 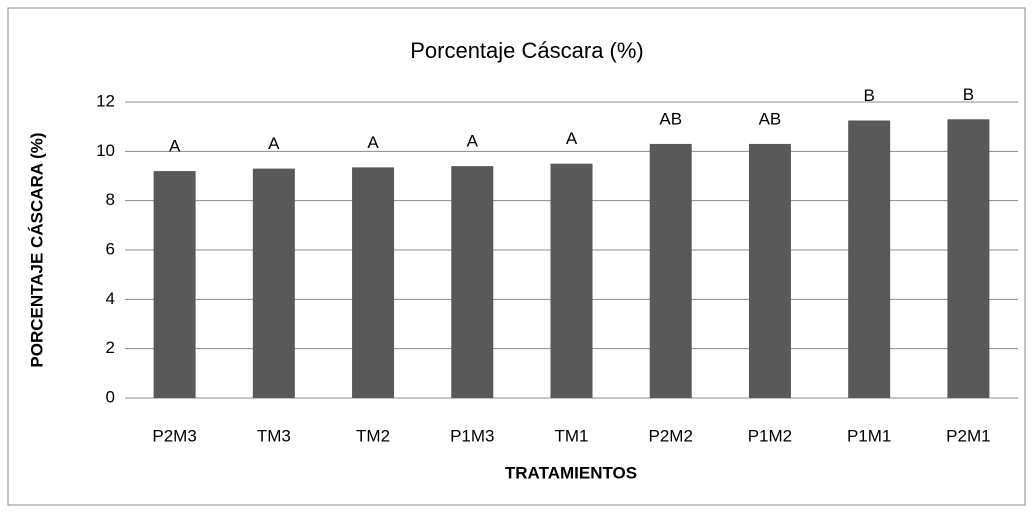 What do you see at coordinates (671, 435) in the screenshot?
I see `x-tick-label: P2M2` at bounding box center [671, 435].